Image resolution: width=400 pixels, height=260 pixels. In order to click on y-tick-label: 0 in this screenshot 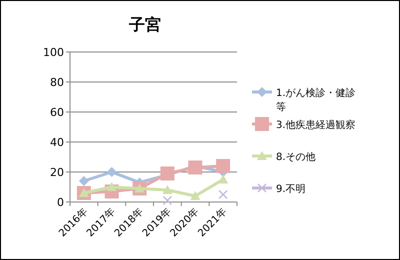, I will do `click(60, 202)`.